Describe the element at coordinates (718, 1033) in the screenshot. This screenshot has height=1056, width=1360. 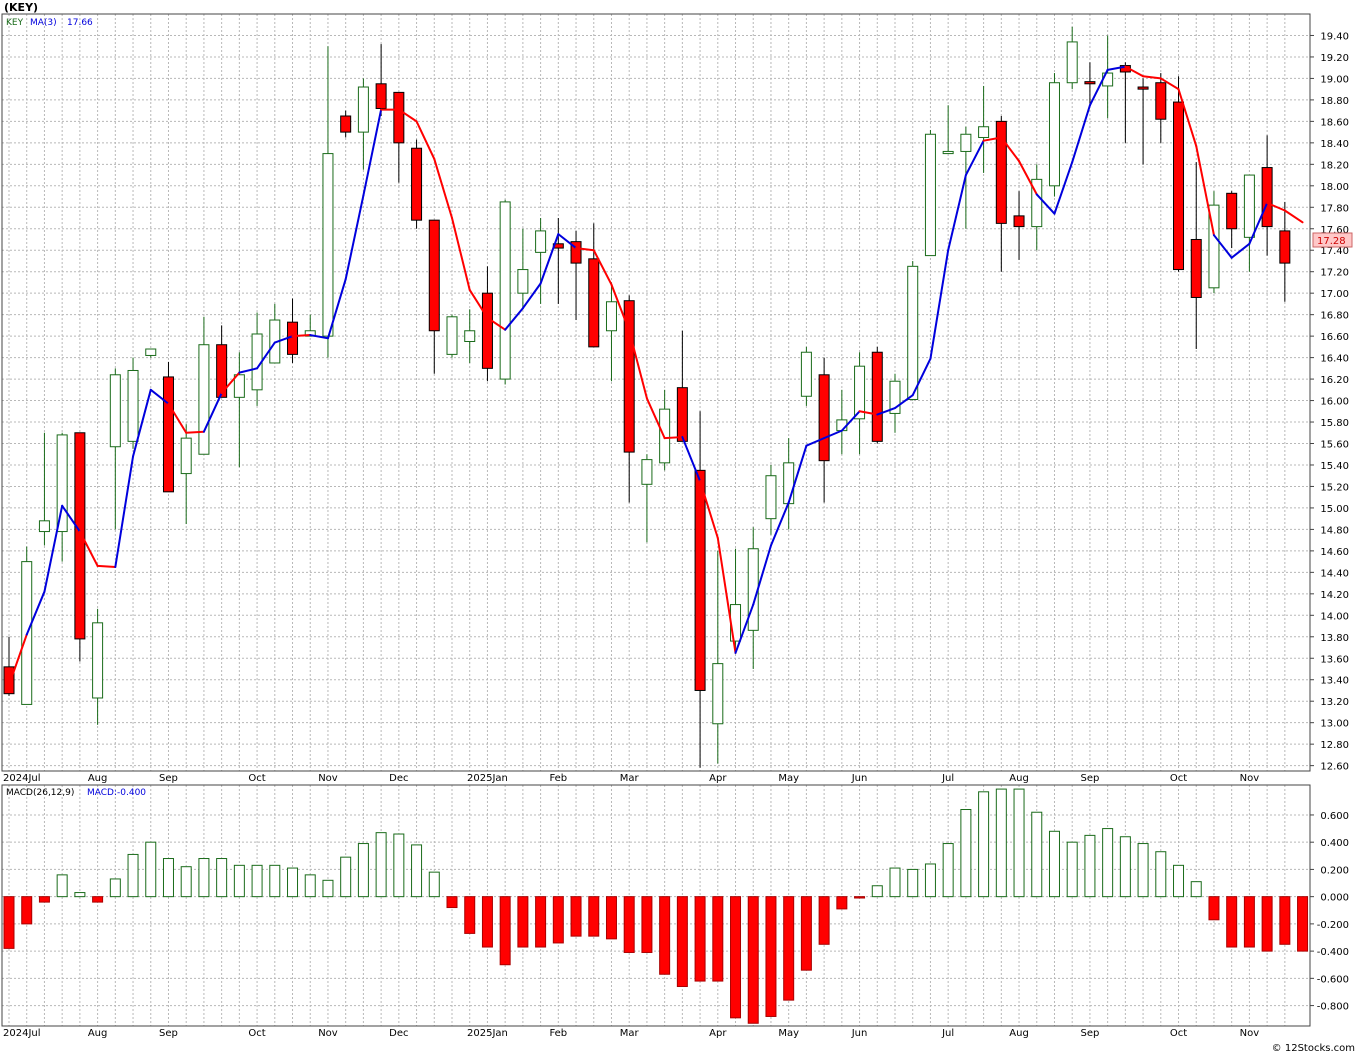
I see `macd-x-tick-label: Apr` at that location.